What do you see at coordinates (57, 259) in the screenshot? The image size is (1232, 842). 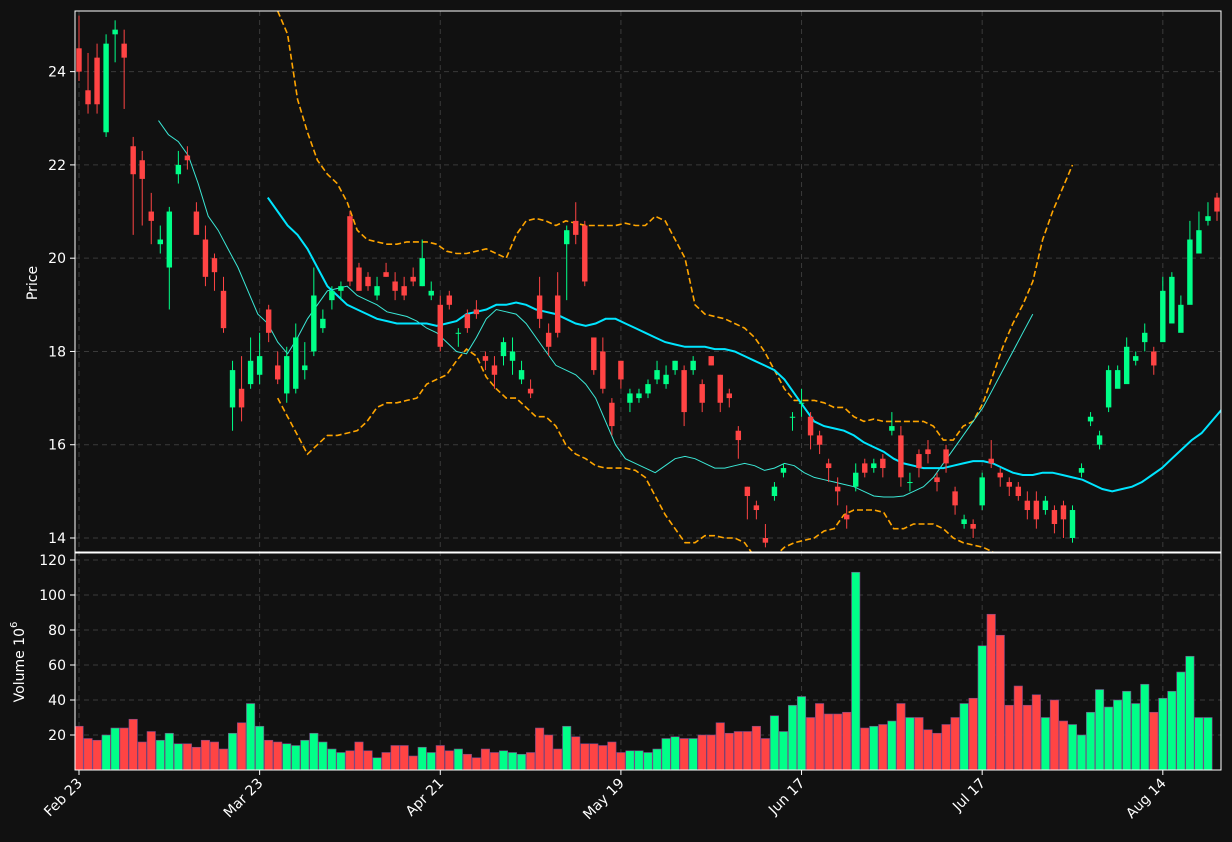 I see `price-tick-label: 20` at bounding box center [57, 259].